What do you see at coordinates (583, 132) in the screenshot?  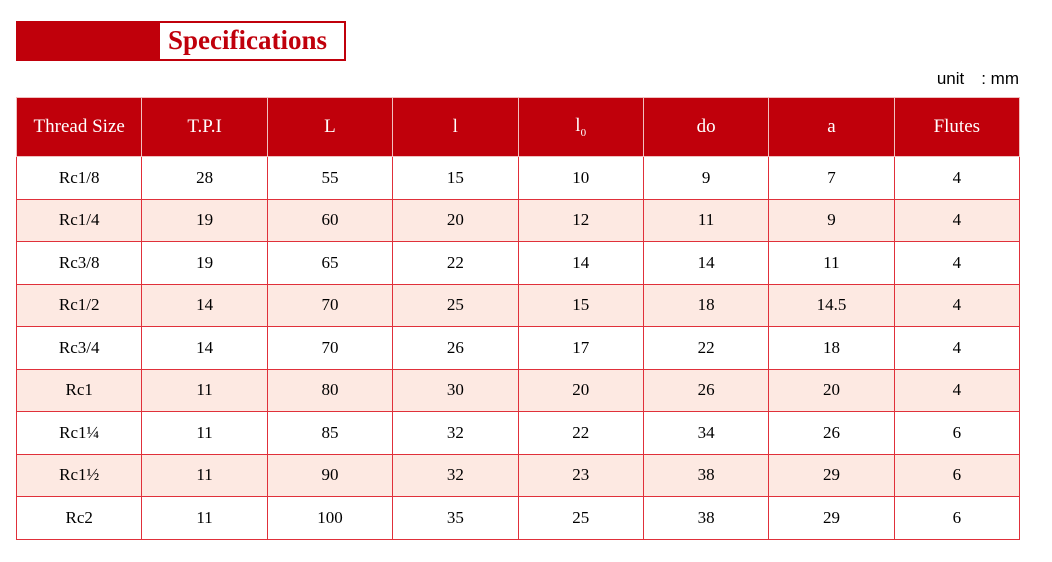 I see `header-l0-sub: 0` at bounding box center [583, 132].